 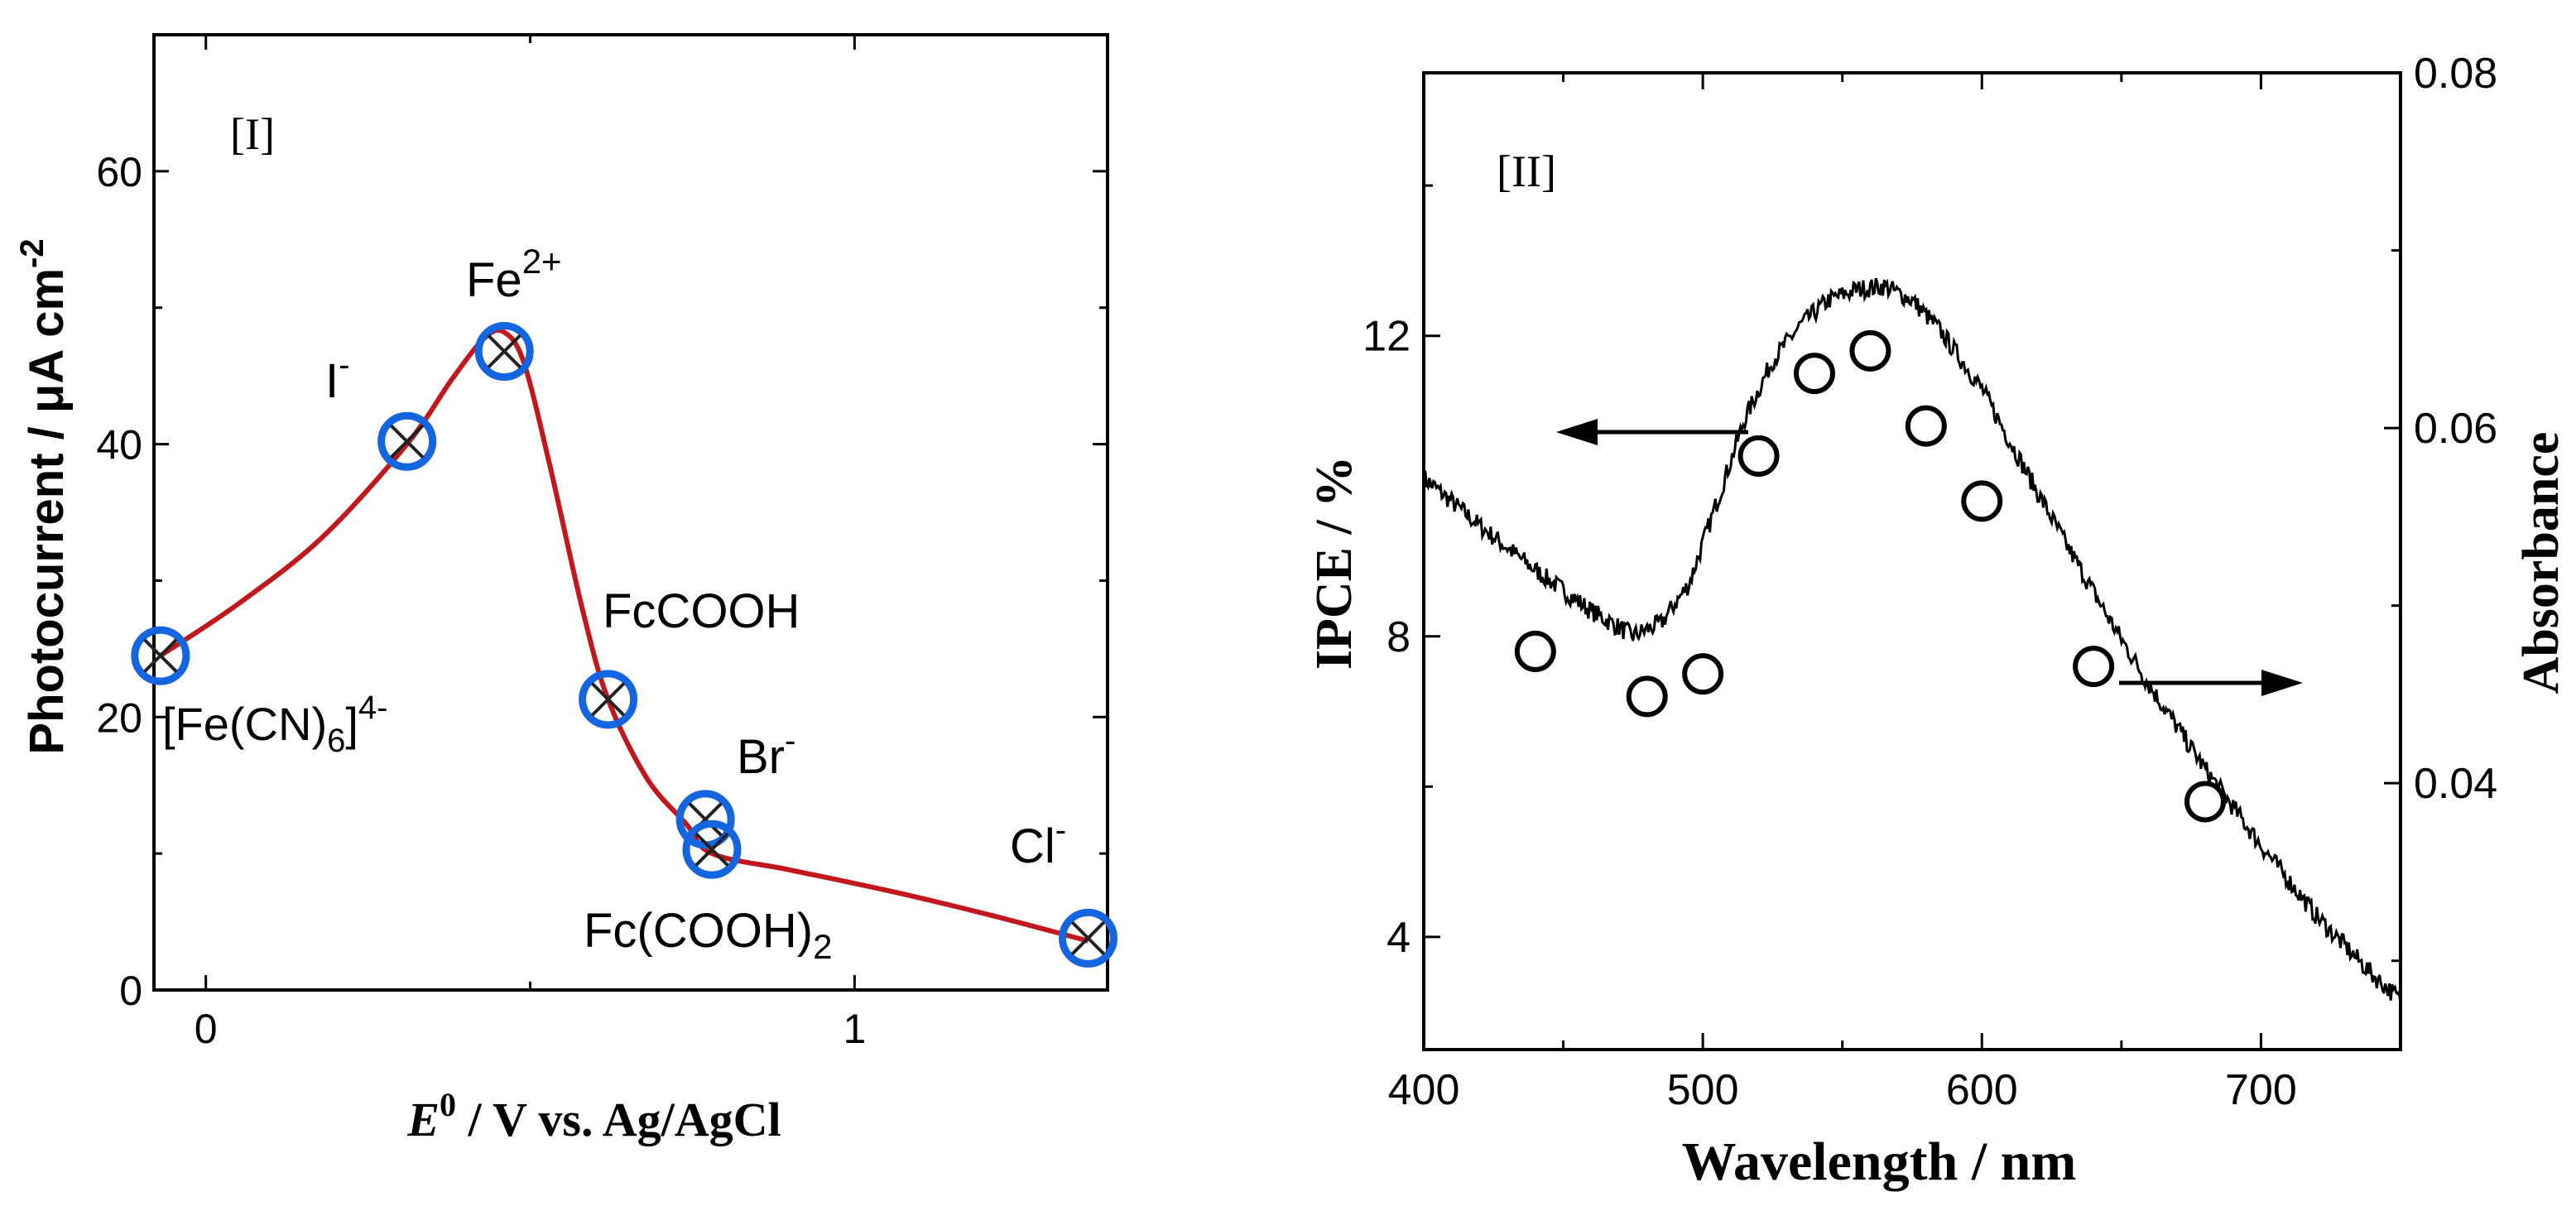 What do you see at coordinates (337, 377) in the screenshot?
I see `label-iodide: I-` at bounding box center [337, 377].